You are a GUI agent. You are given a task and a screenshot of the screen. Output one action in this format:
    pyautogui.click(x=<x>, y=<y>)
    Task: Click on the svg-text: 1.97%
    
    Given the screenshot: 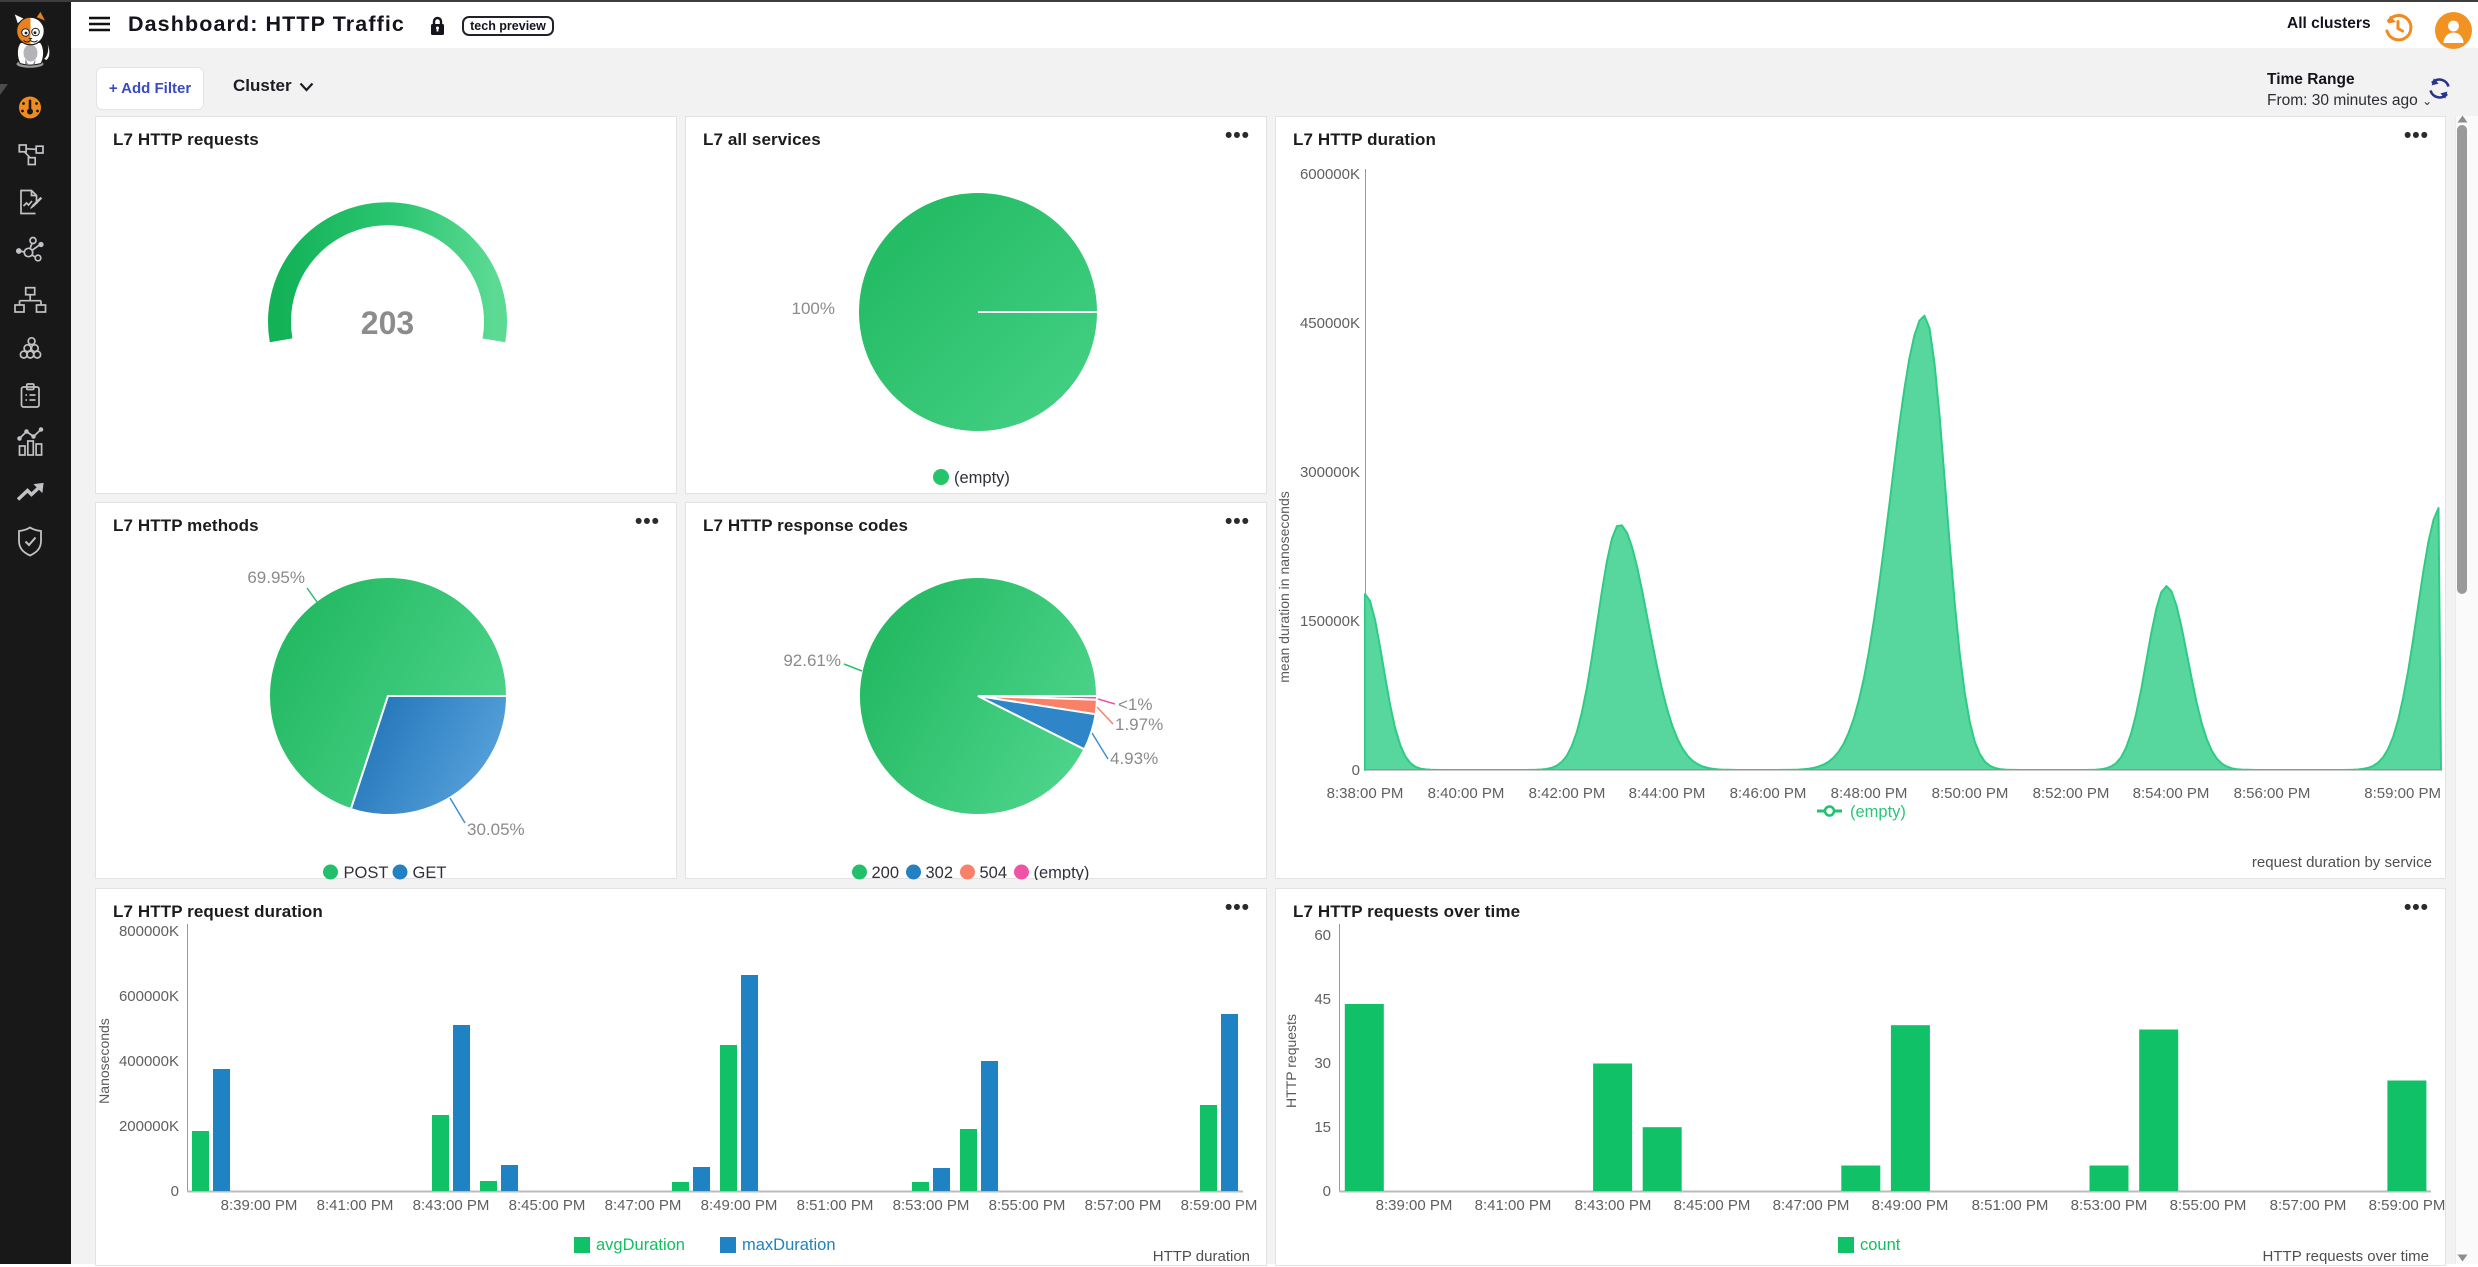 What is the action you would take?
    pyautogui.click(x=1139, y=724)
    